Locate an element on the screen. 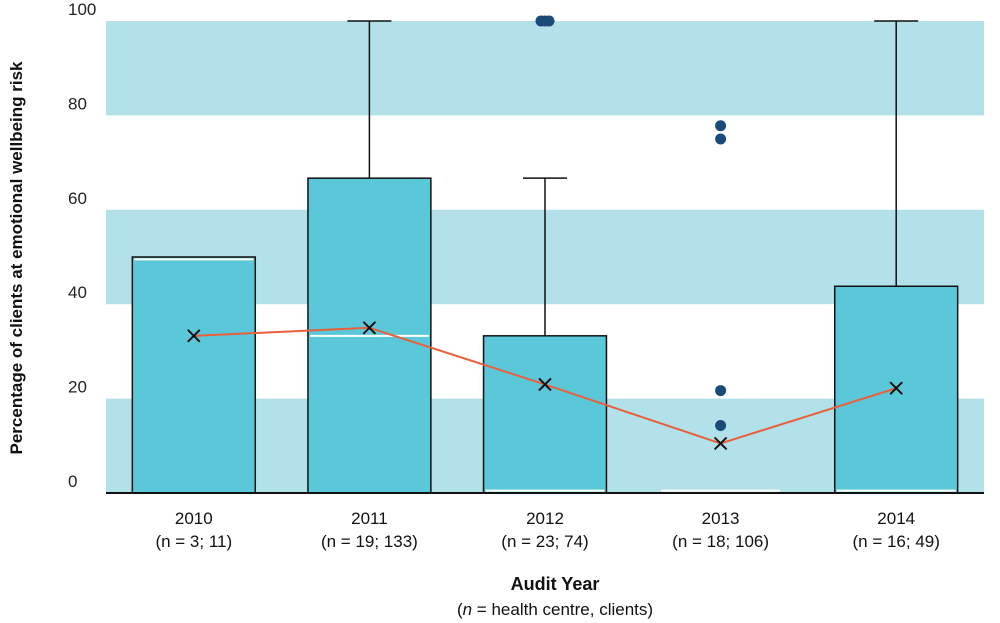 The height and width of the screenshot is (623, 1000). y-axis-ticks: 0 20 40 60 80 100 is located at coordinates (82, 245).